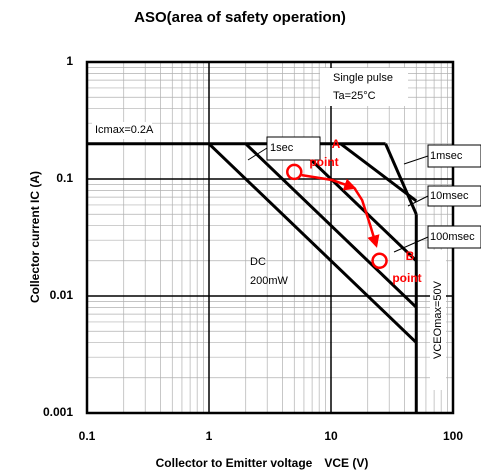  What do you see at coordinates (282, 148) in the screenshot?
I see `series-label: 1sec` at bounding box center [282, 148].